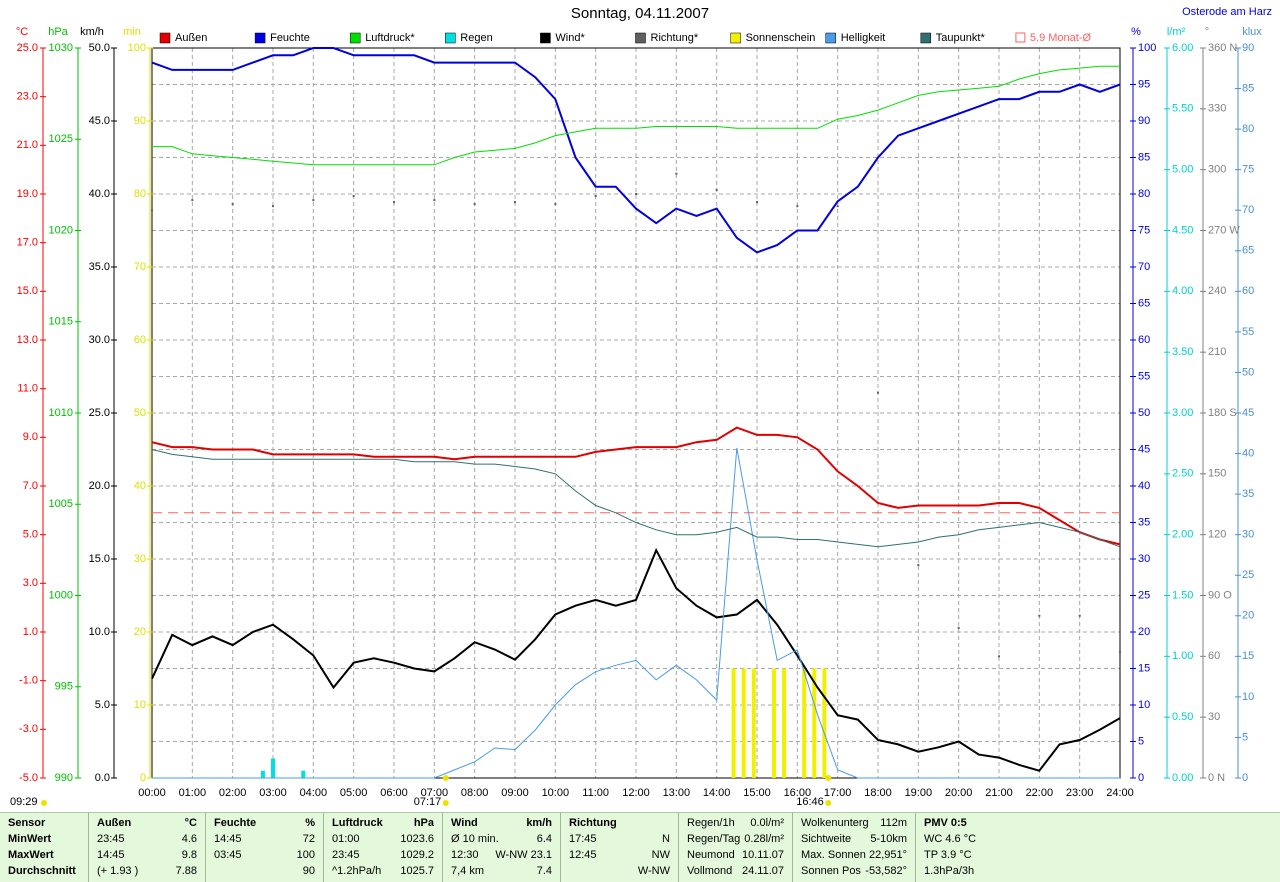  I want to click on y-tick-label: 210, so click(1217, 352).